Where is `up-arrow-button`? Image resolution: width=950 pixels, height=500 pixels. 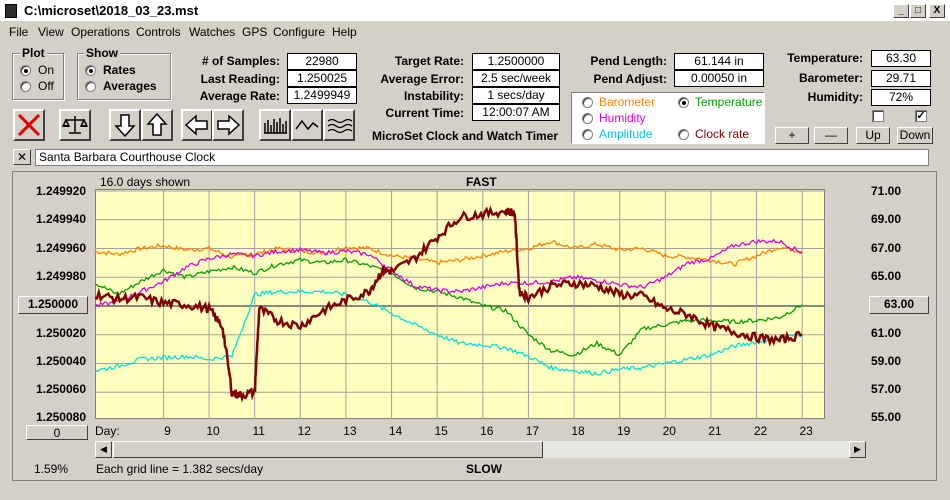
up-arrow-button is located at coordinates (157, 125).